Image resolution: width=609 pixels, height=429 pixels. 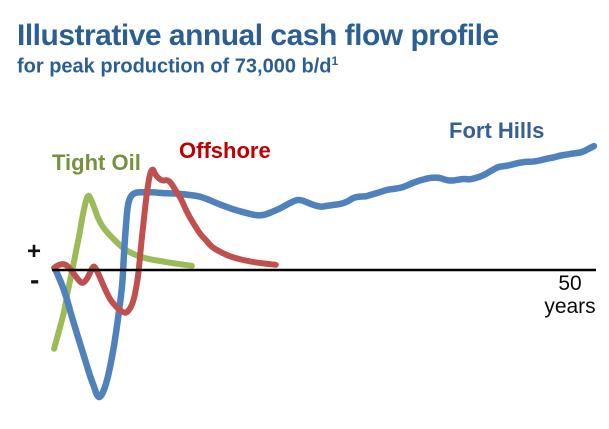 I want to click on page-subtitle: for peak production of 73,000 b/d1, so click(x=177, y=66).